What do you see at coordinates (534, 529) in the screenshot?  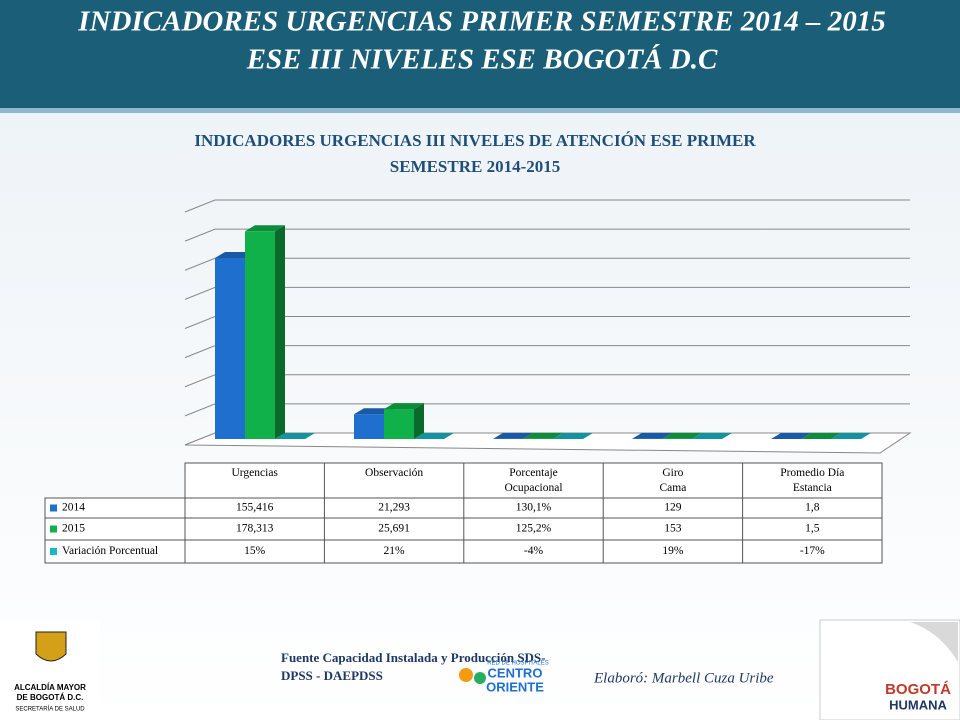 I see `value-label: 125,2%` at bounding box center [534, 529].